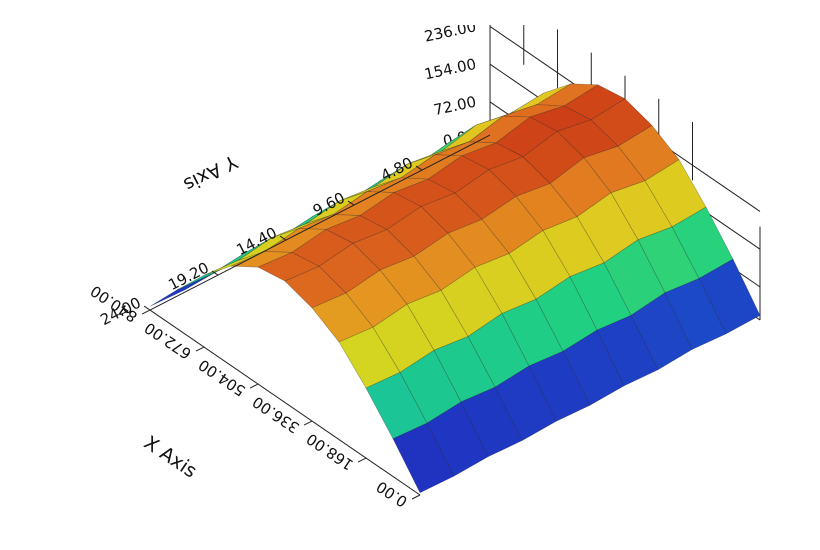 The width and height of the screenshot is (820, 550). Describe the element at coordinates (392, 494) in the screenshot. I see `x-tick-label: 0.00` at that location.